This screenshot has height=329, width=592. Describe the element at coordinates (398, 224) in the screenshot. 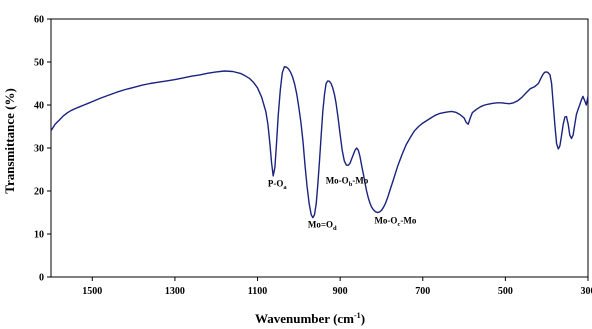

I see `peak-annotation-subscript: c` at that location.